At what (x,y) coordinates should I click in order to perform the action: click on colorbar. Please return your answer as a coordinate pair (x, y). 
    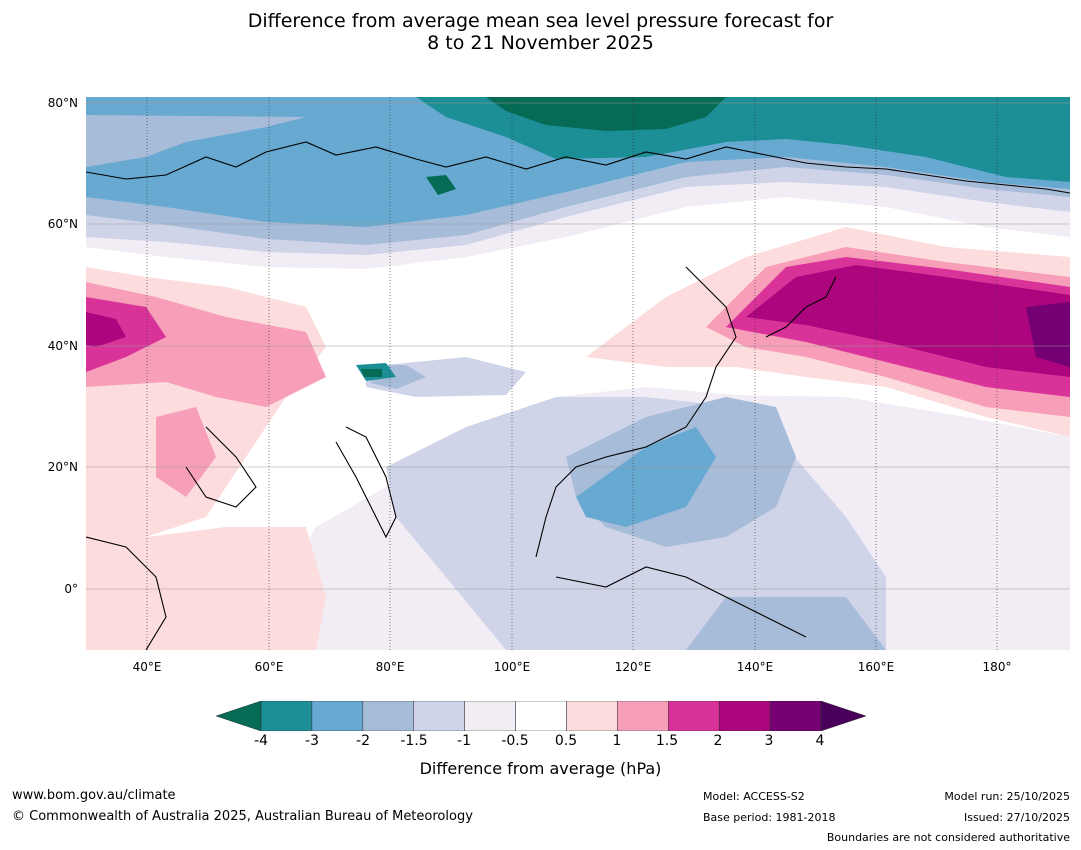
    Looking at the image, I should click on (541, 716).